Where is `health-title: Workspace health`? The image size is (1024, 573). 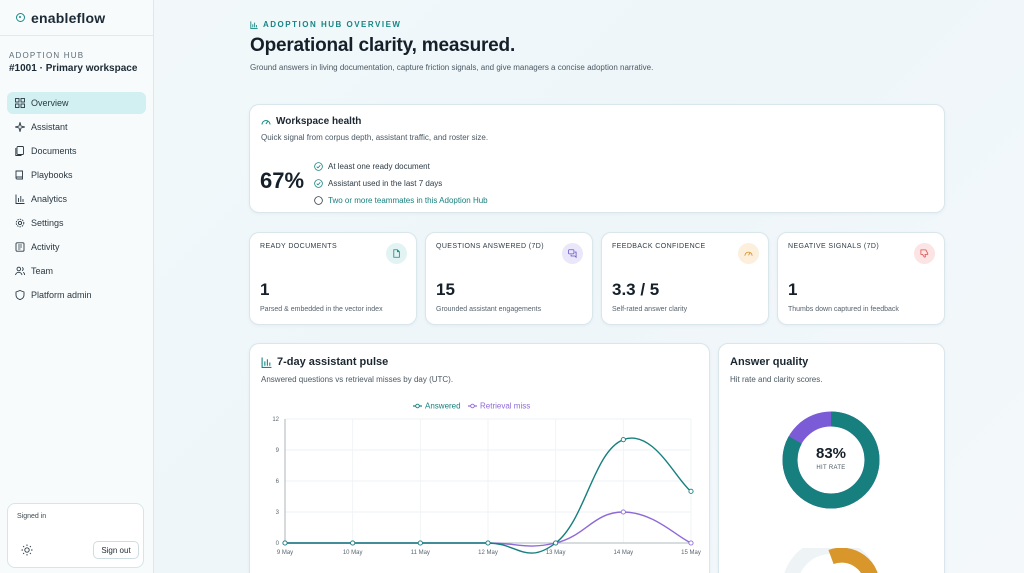
health-title: Workspace health is located at coordinates (319, 121).